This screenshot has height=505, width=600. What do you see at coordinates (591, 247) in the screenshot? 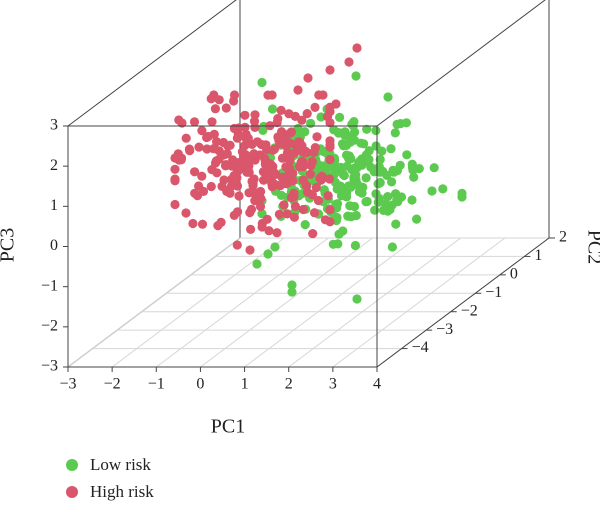
I see `y-axis-title: PC2` at bounding box center [591, 247].